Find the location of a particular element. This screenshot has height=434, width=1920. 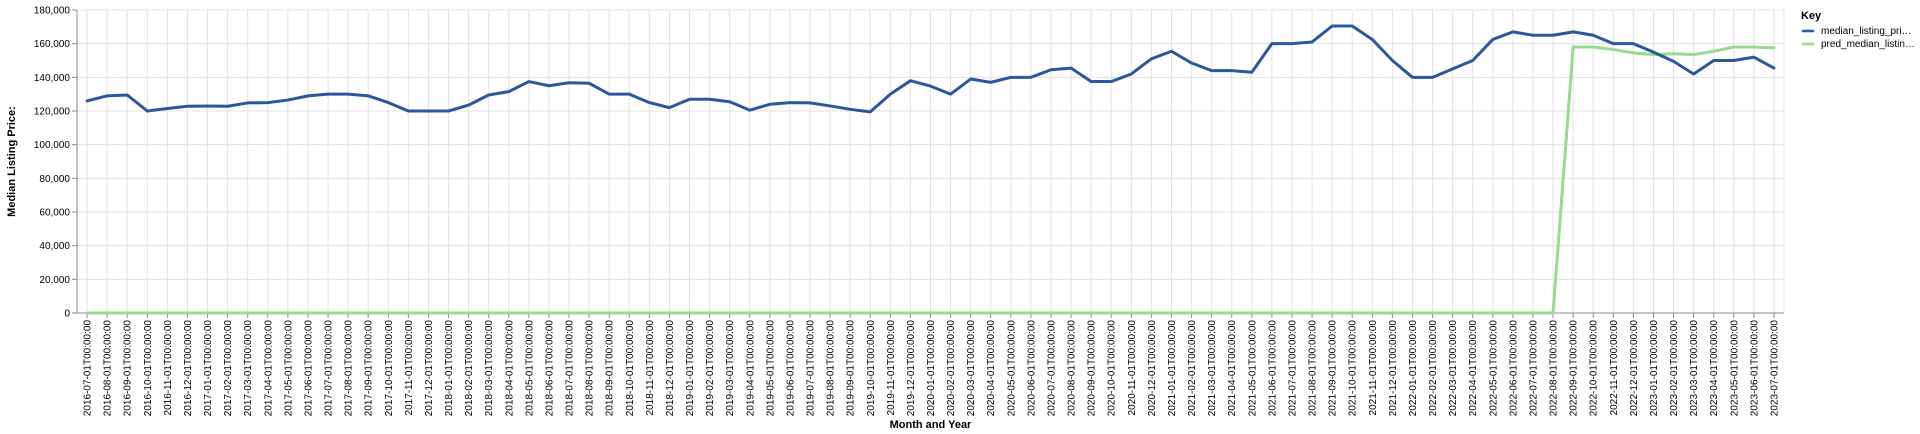

x-tick-label: 2019-07-01T00:00:00 is located at coordinates (811, 368).